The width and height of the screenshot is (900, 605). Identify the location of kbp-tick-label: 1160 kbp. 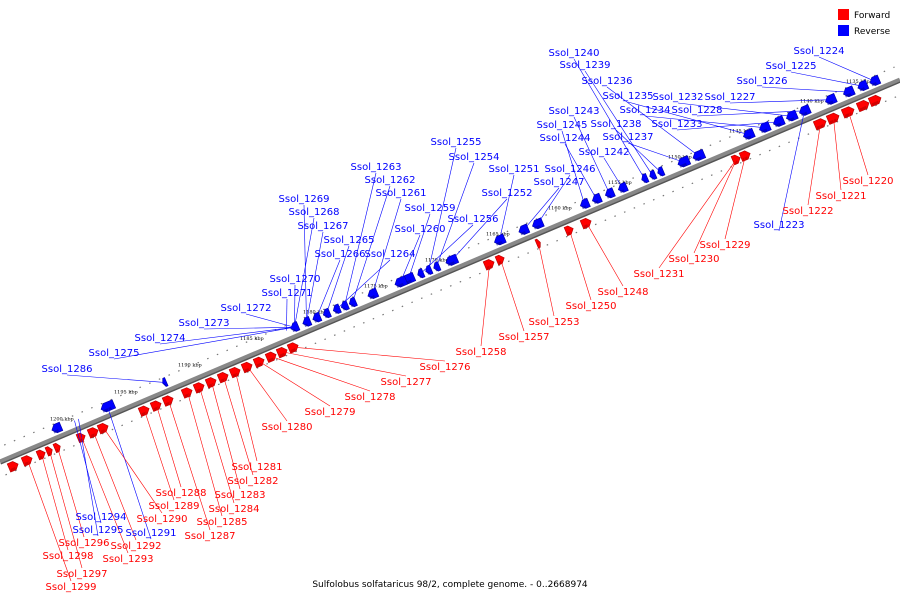
(560, 208).